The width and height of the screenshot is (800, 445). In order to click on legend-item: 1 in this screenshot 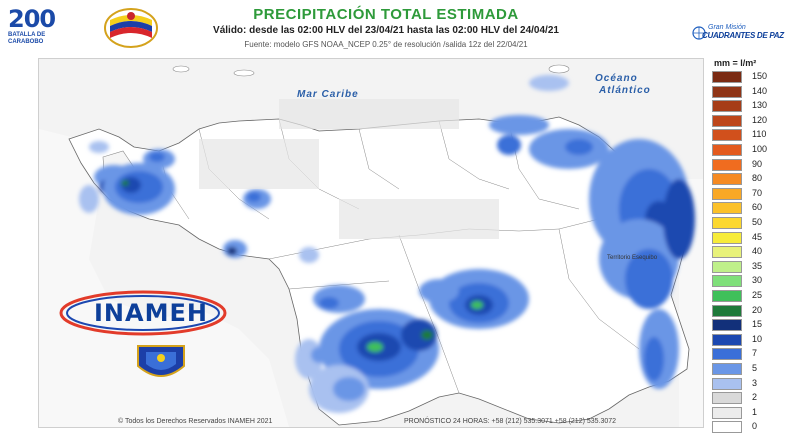, I will do `click(754, 413)`.